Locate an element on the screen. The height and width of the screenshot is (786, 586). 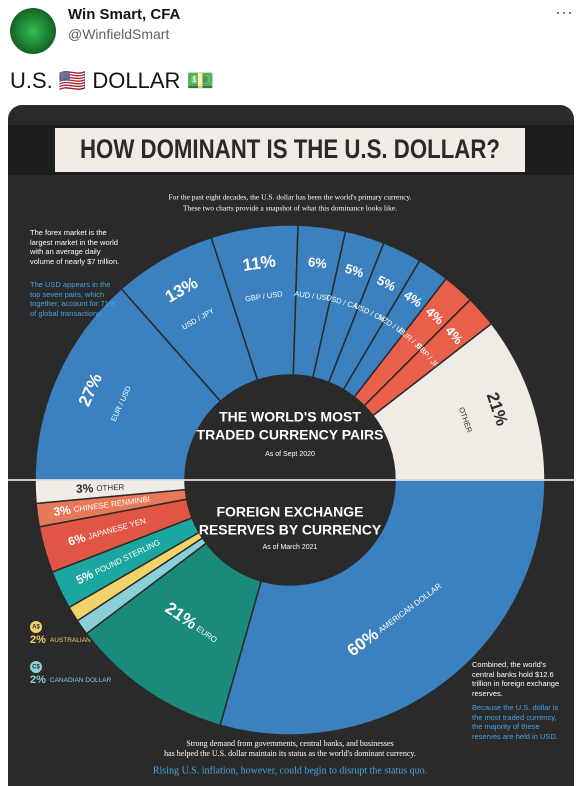
title: HOW DOMINANT IS THE U.S. DOLLAR? is located at coordinates (290, 149).